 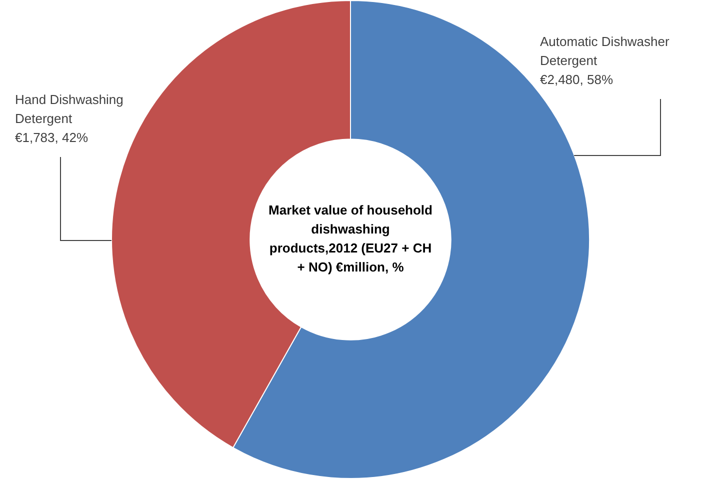 What do you see at coordinates (577, 80) in the screenshot?
I see `data-label: €2,480, 58%` at bounding box center [577, 80].